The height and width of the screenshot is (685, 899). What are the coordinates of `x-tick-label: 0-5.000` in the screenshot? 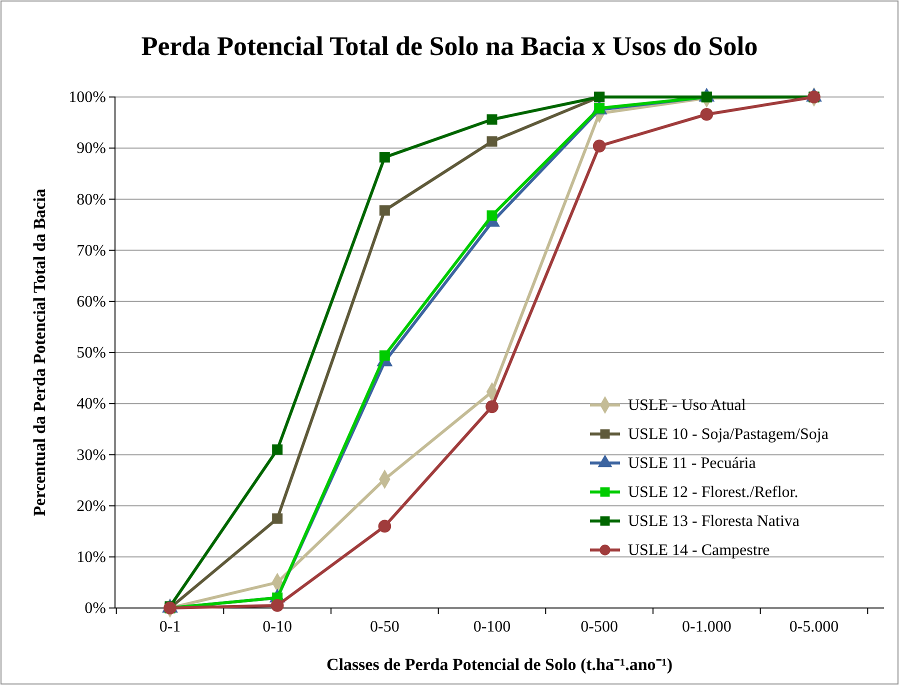 It's located at (814, 627).